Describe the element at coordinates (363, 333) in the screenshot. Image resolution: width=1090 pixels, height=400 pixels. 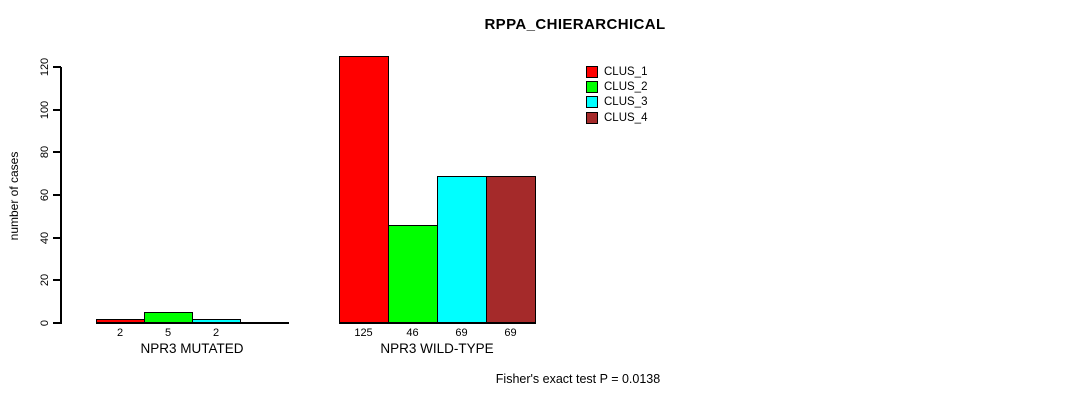
I see `bar-value-label: 125` at that location.